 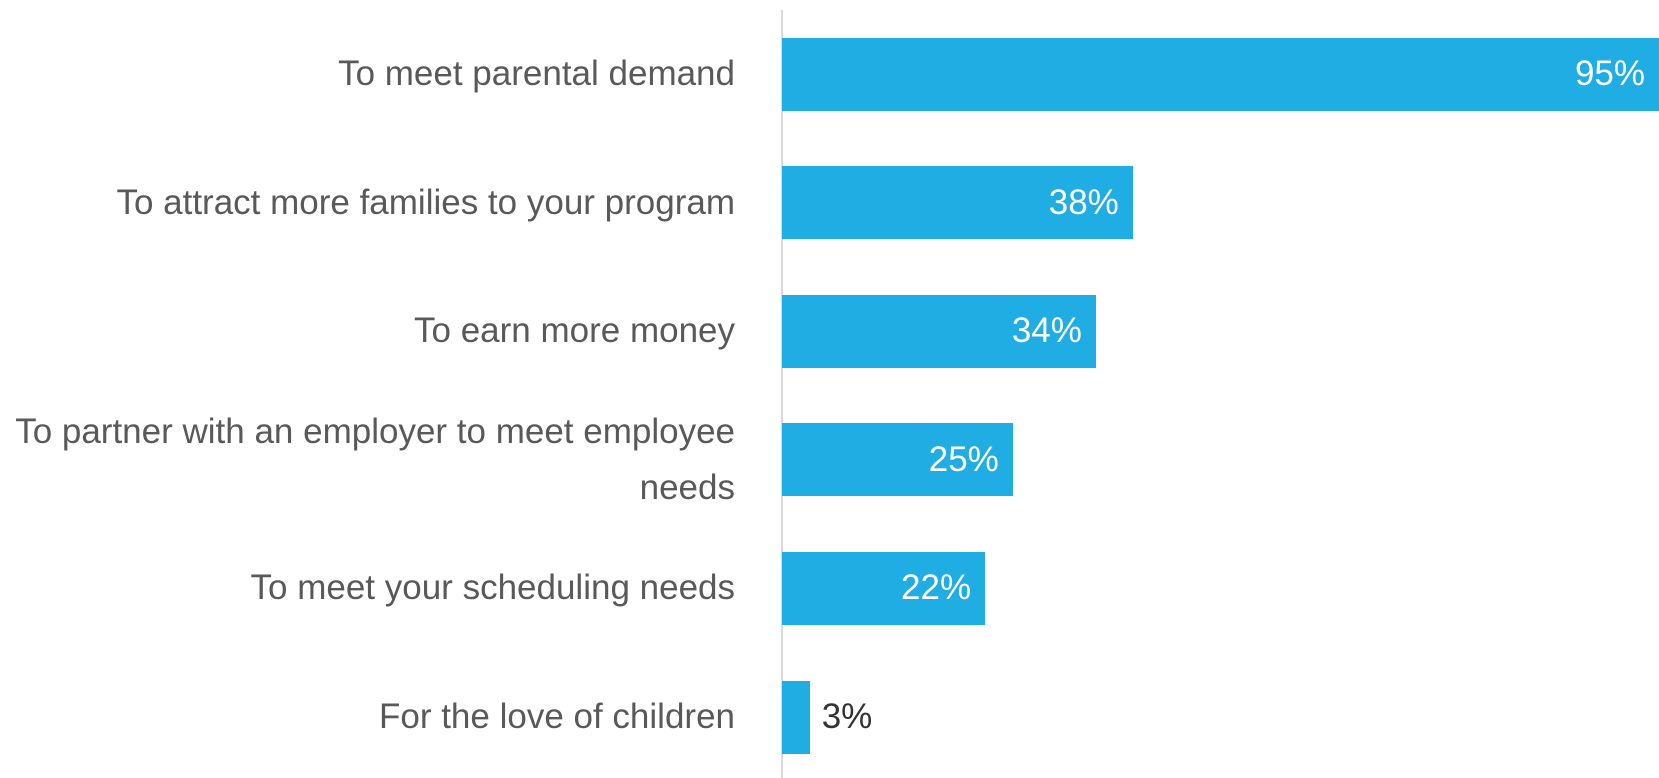 I want to click on category-label: To meet your scheduling needs, so click(x=492, y=588).